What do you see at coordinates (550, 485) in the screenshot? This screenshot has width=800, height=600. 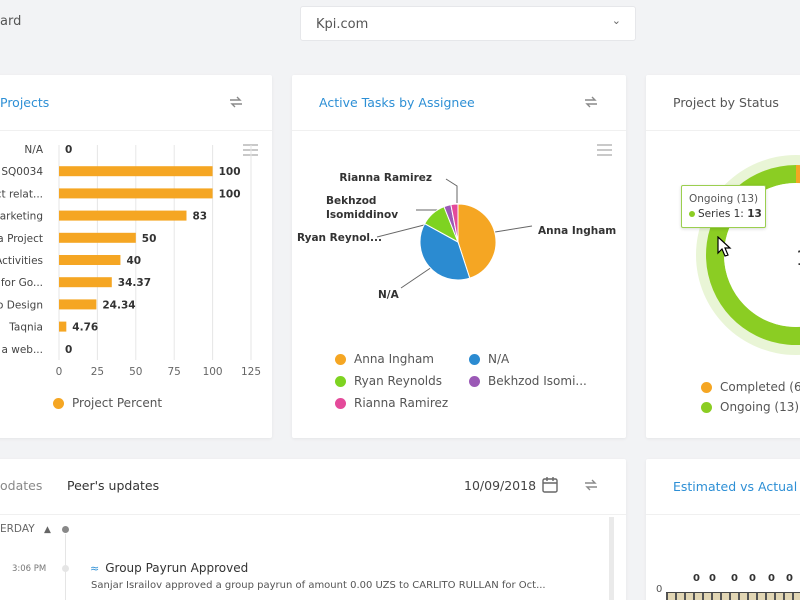 I see `calendar-icon` at bounding box center [550, 485].